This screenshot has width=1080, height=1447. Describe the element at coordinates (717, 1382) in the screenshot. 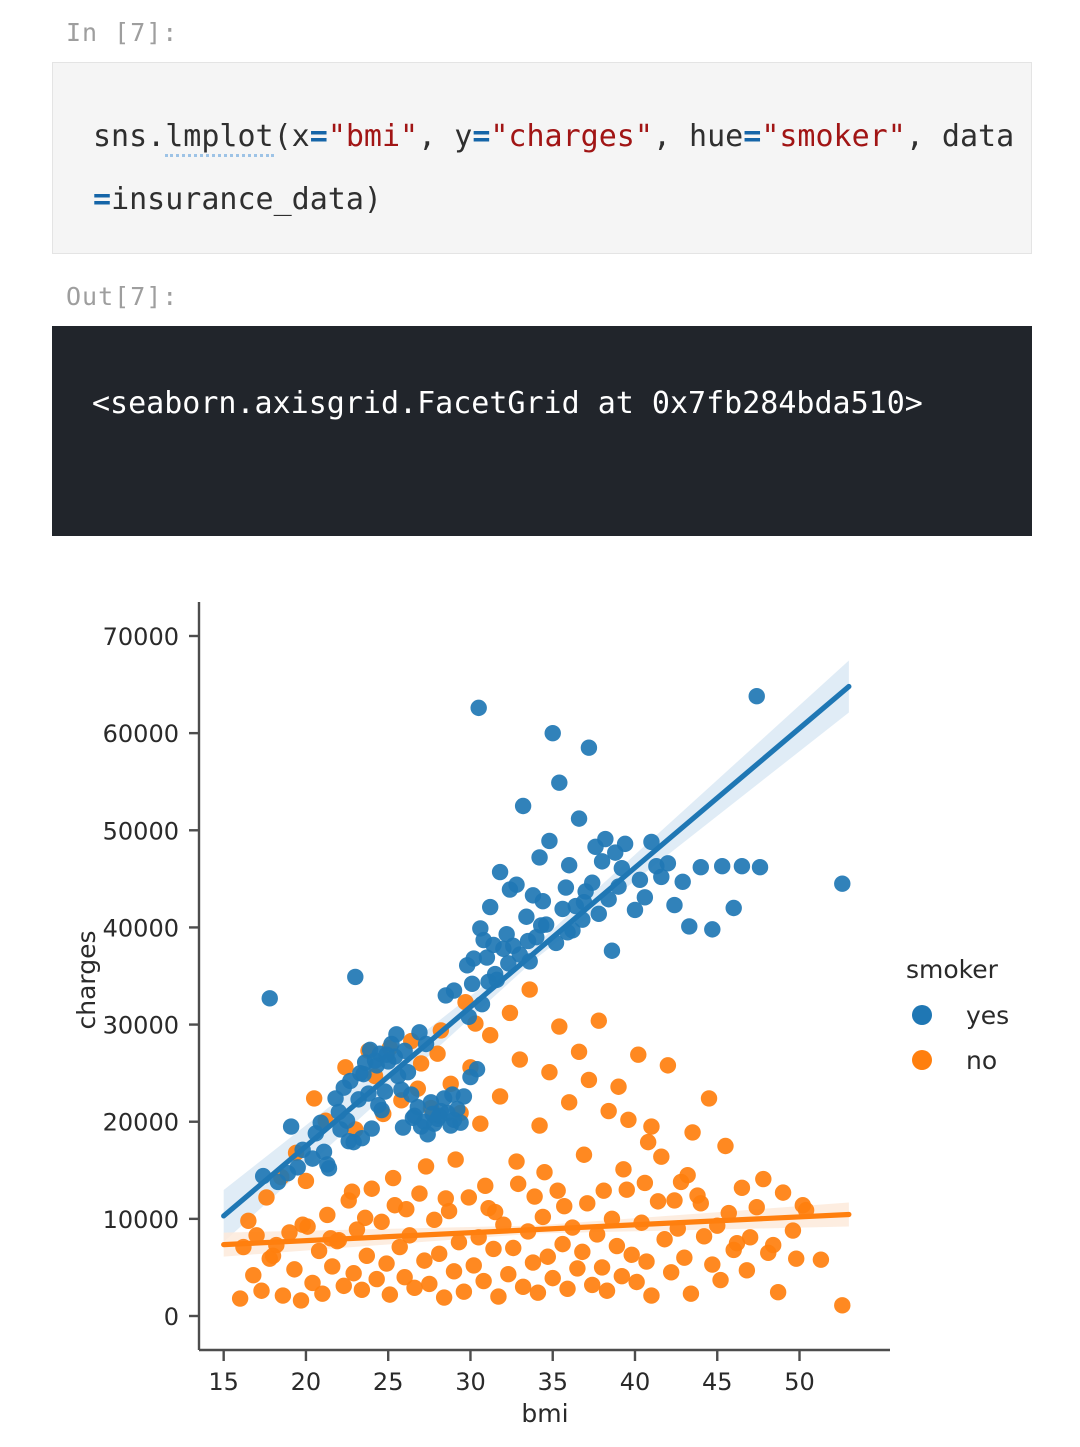

I see `x-tick-label: 45` at that location.